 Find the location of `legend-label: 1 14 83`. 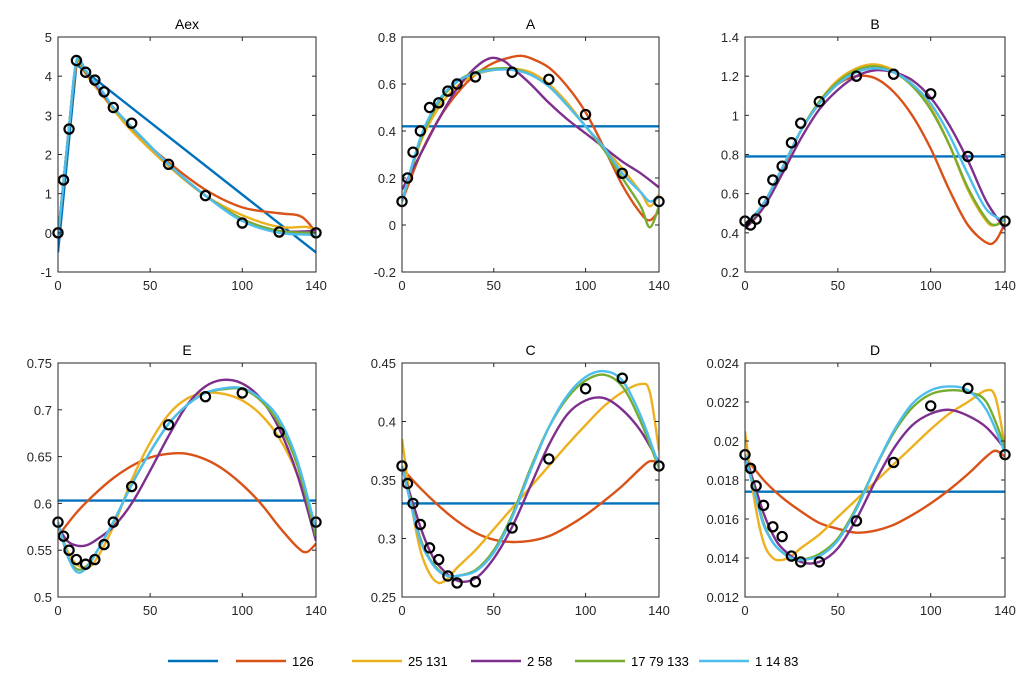

legend-label: 1 14 83 is located at coordinates (776, 661).